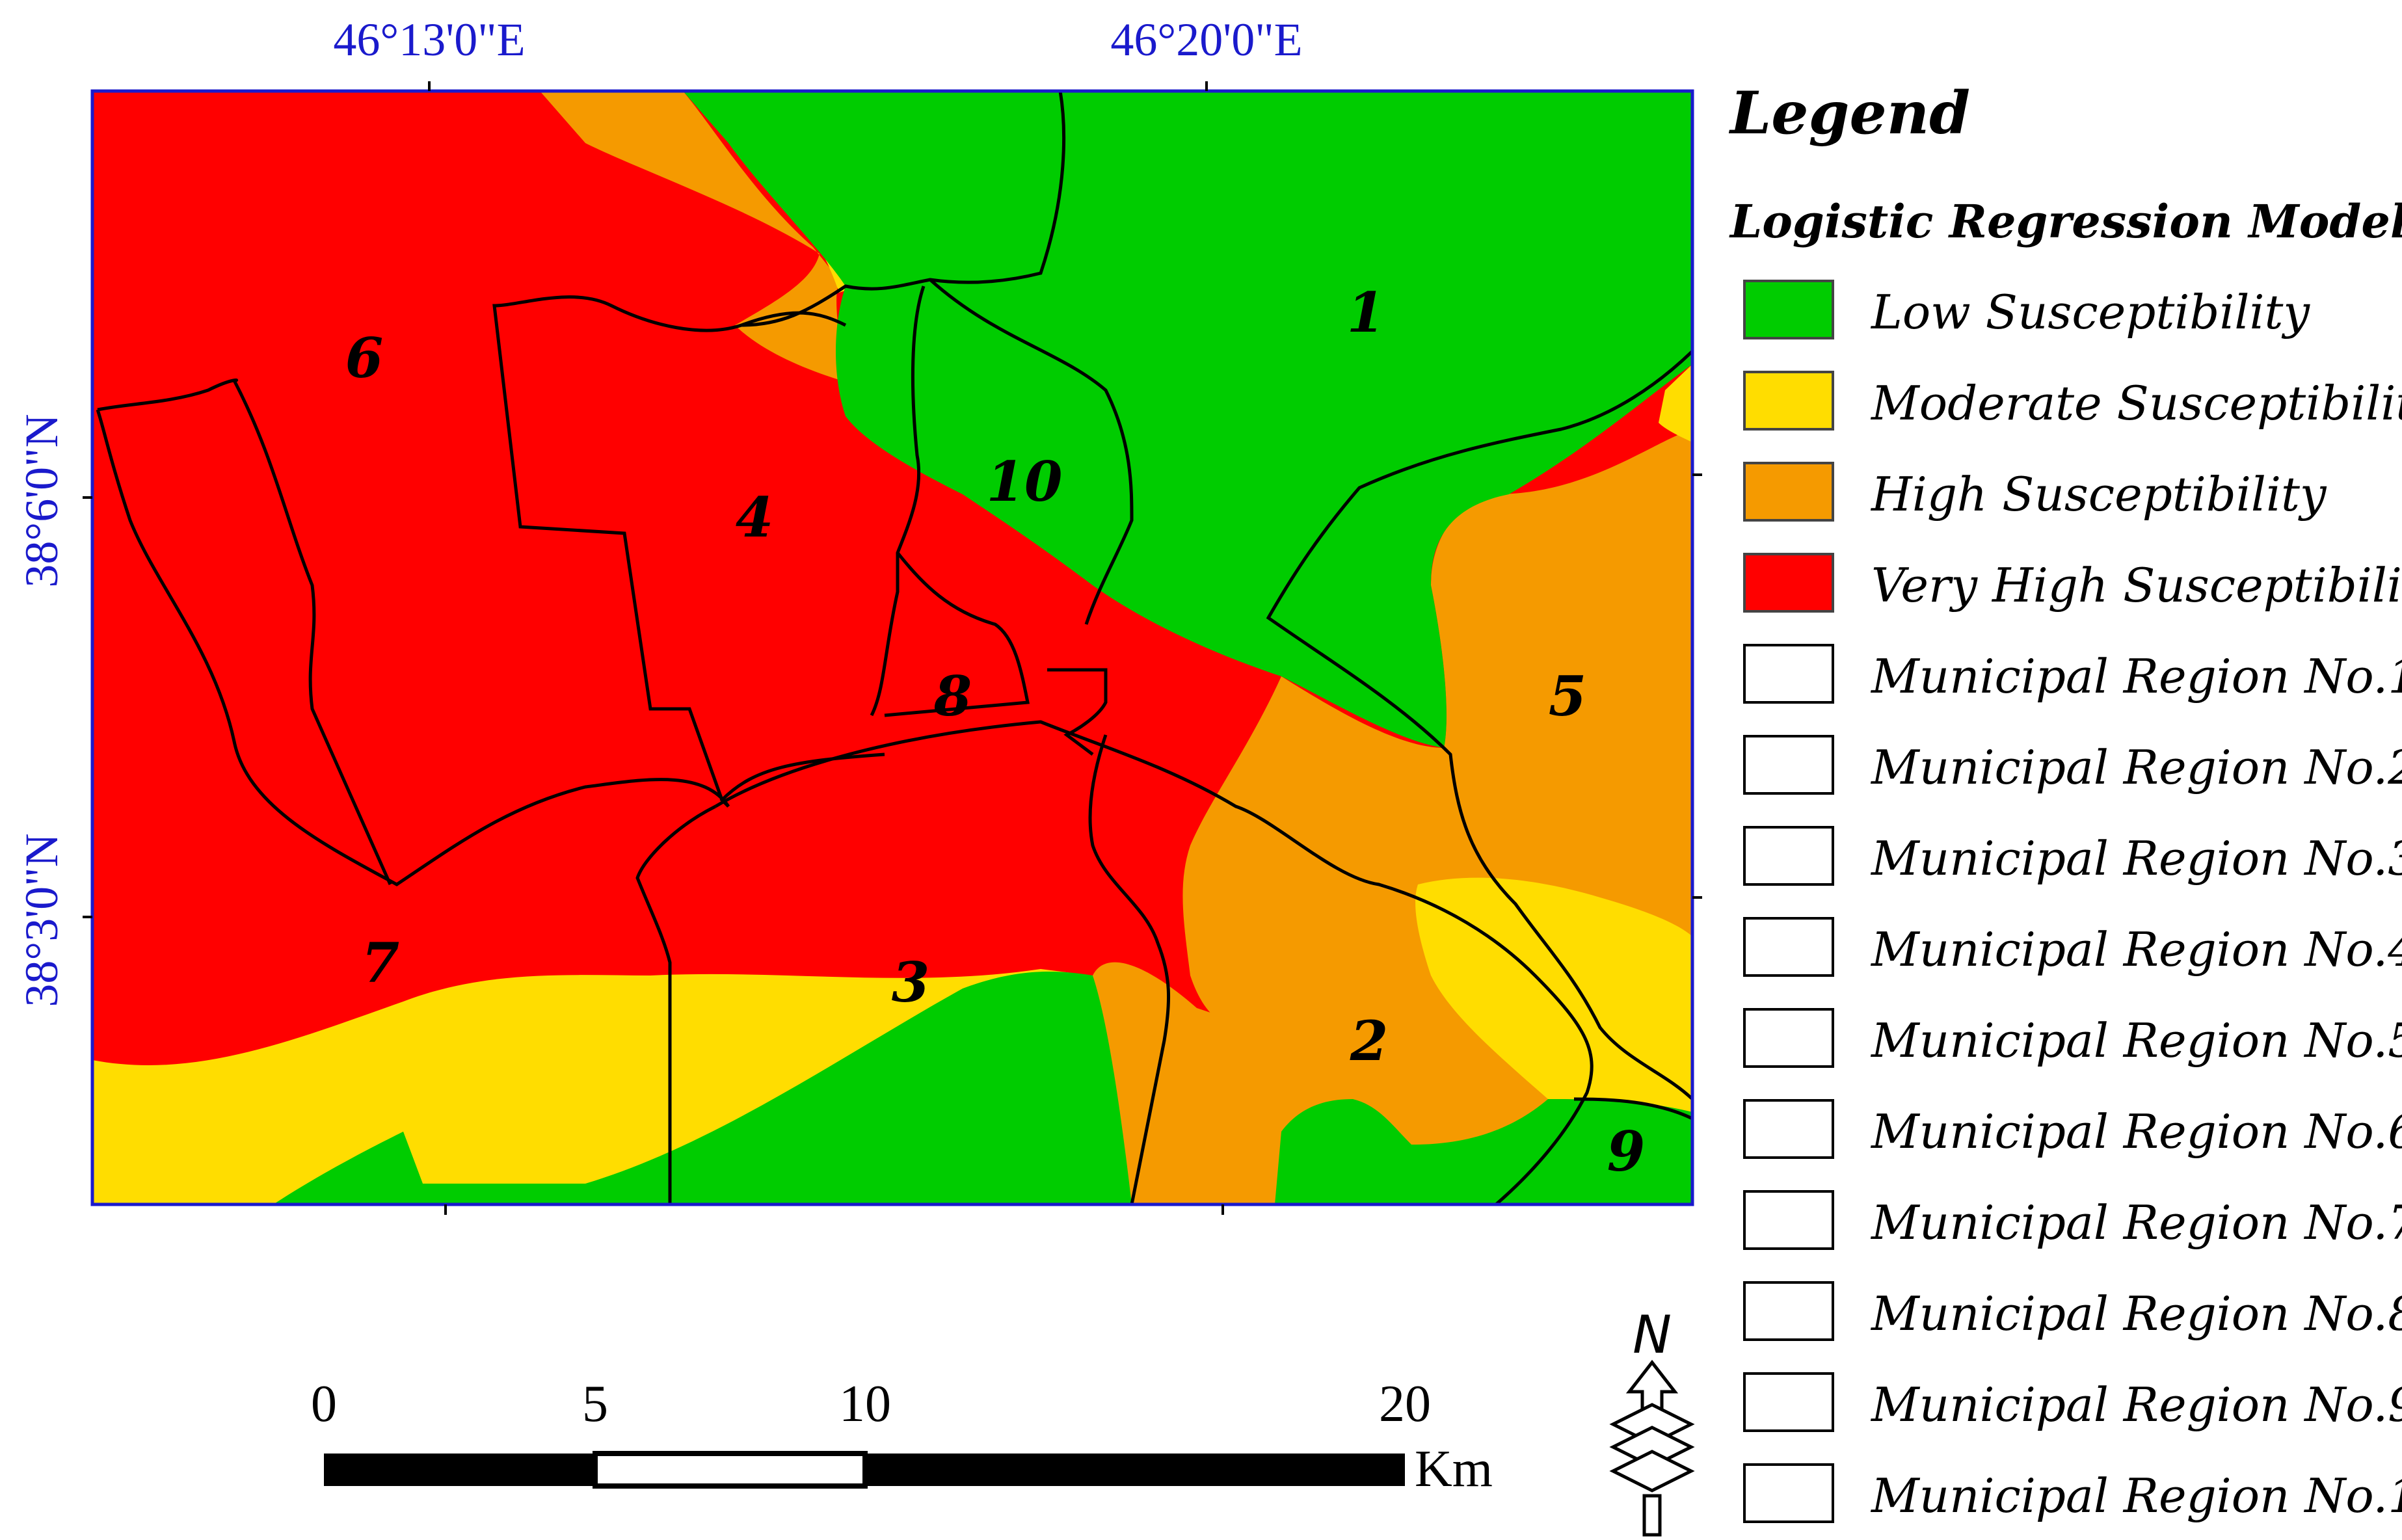 The height and width of the screenshot is (1540, 2402). Describe the element at coordinates (1652, 1335) in the screenshot. I see `north-label: N` at that location.